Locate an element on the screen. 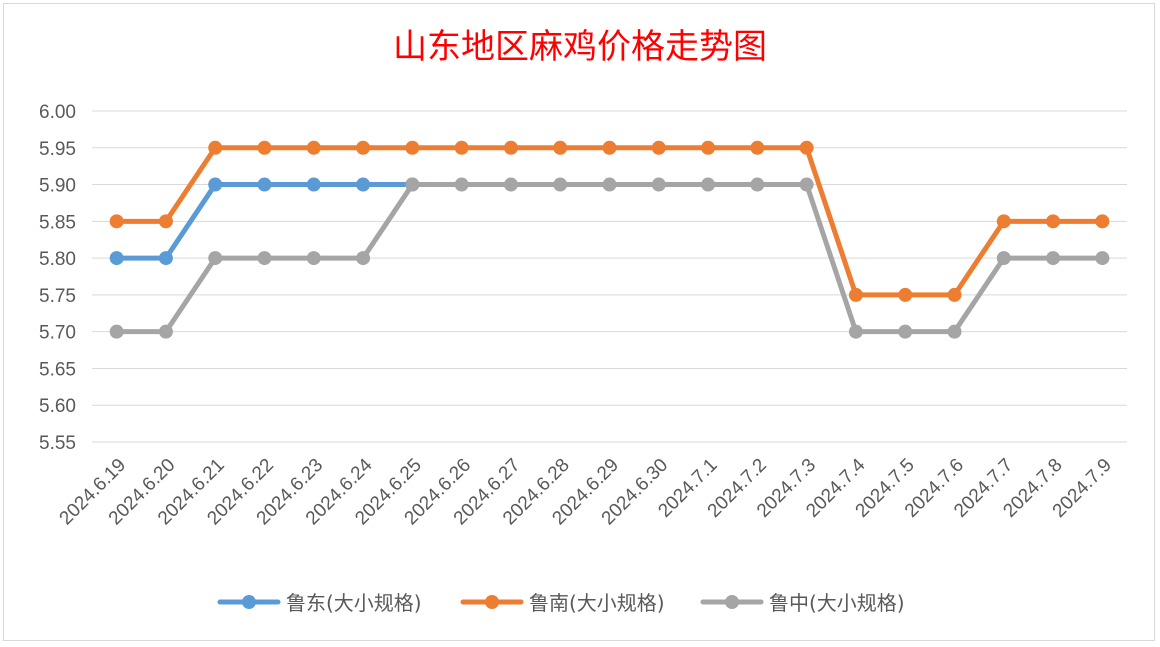 This screenshot has width=1160, height=647. legend-item-1: 鲁南(大小规格) is located at coordinates (562, 603).